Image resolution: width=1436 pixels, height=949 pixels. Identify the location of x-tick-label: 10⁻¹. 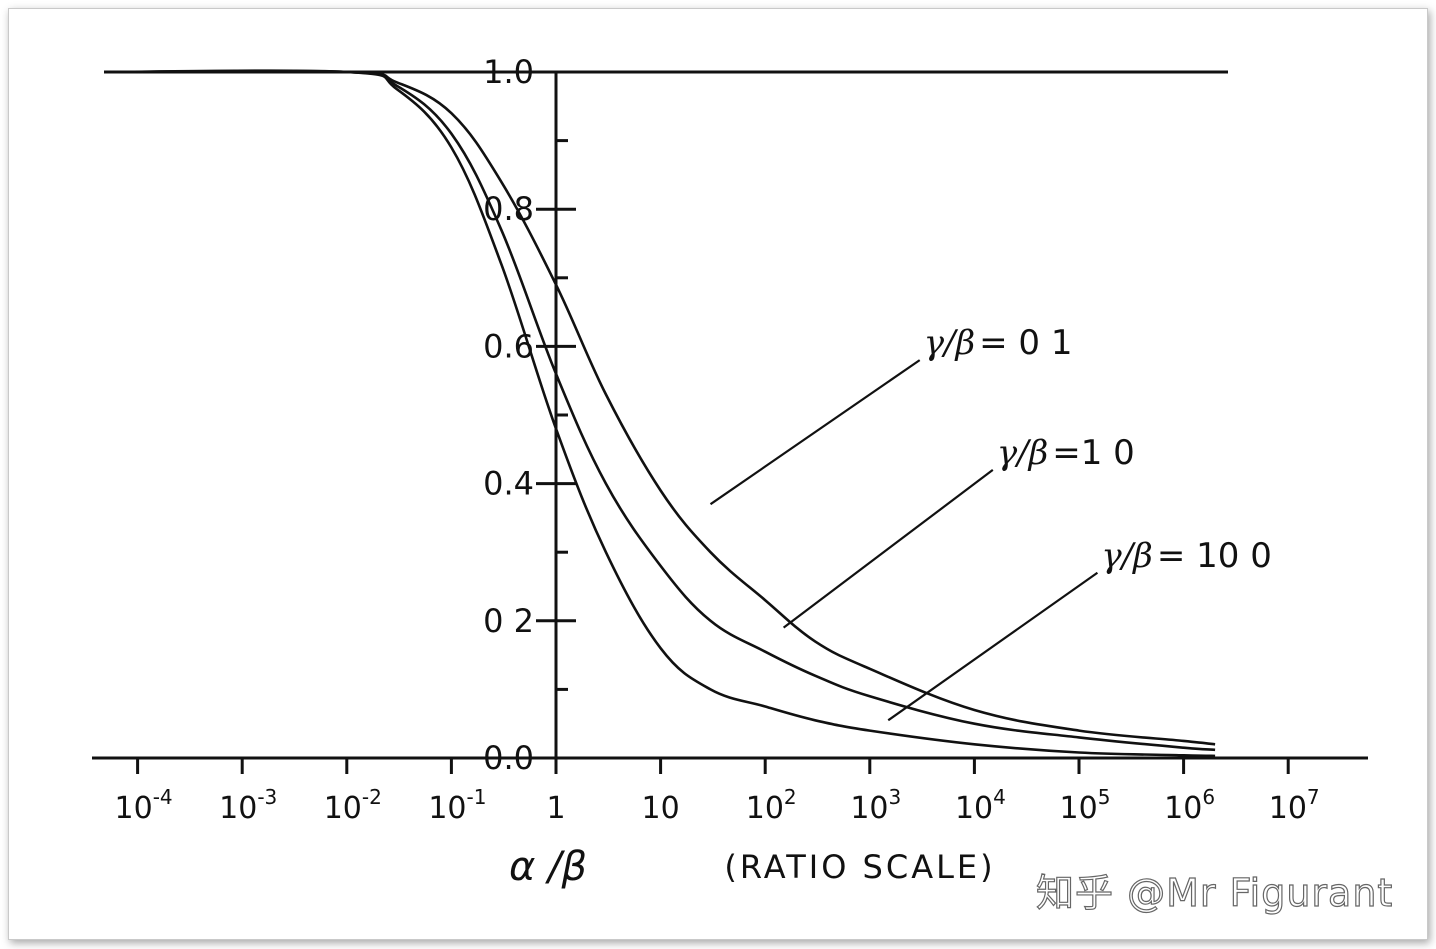
(457, 805).